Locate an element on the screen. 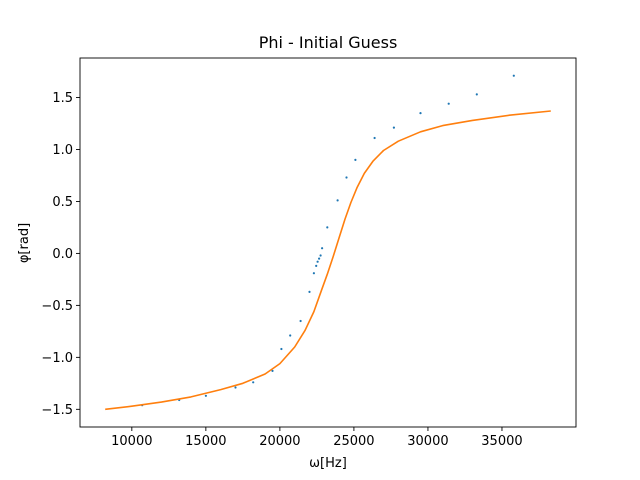 Image resolution: width=640 pixels, height=480 pixels. x-tick-label-1: 15000 is located at coordinates (205, 441).